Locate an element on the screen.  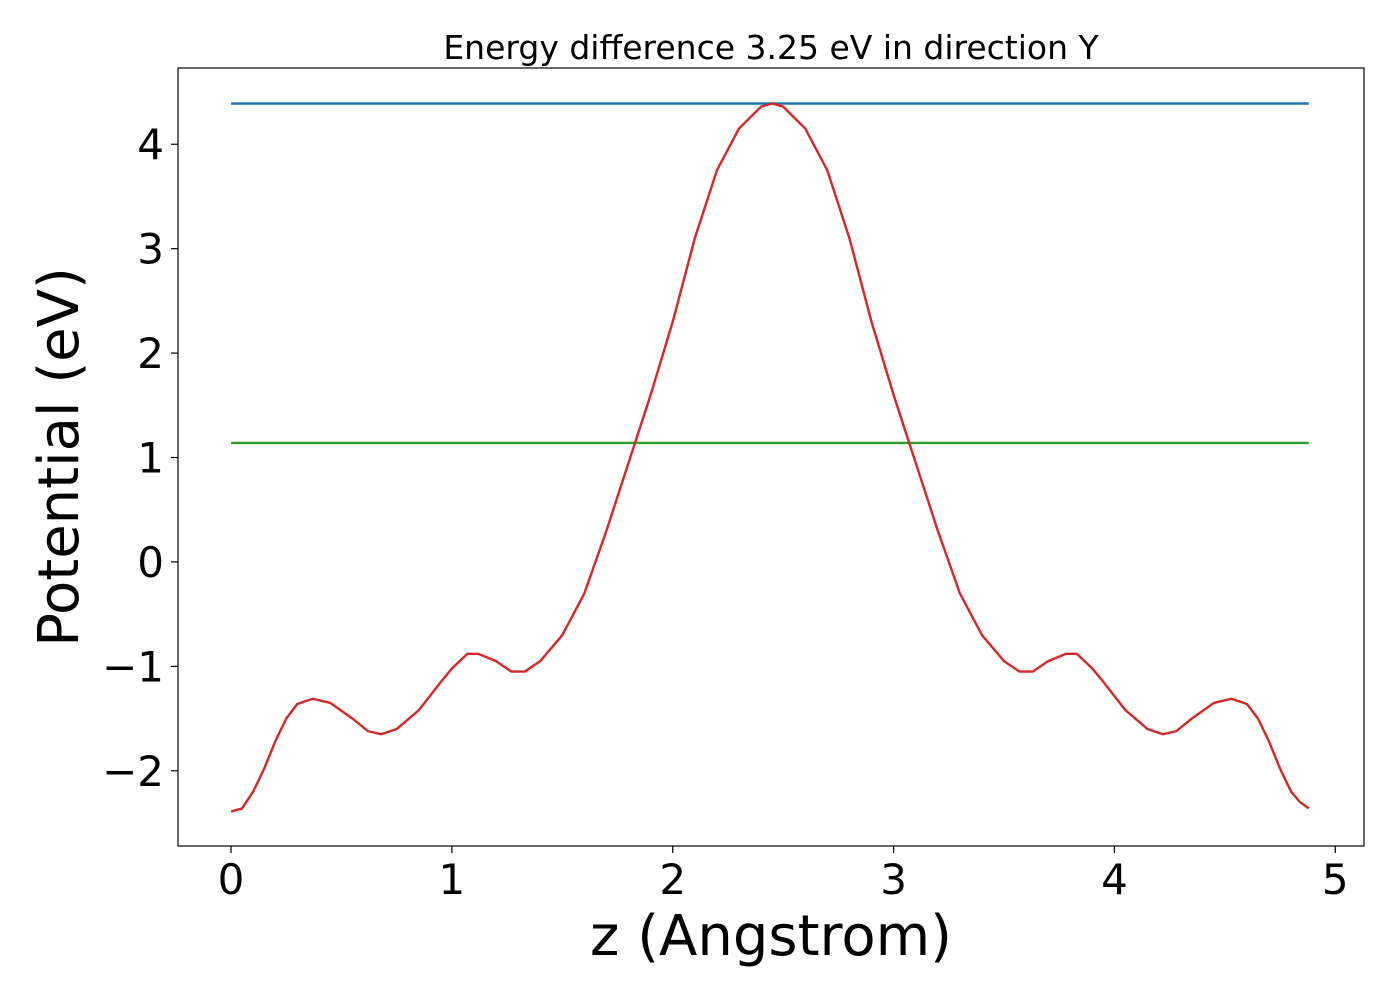
x-axis-label: z (Angstrom) is located at coordinates (771, 936).